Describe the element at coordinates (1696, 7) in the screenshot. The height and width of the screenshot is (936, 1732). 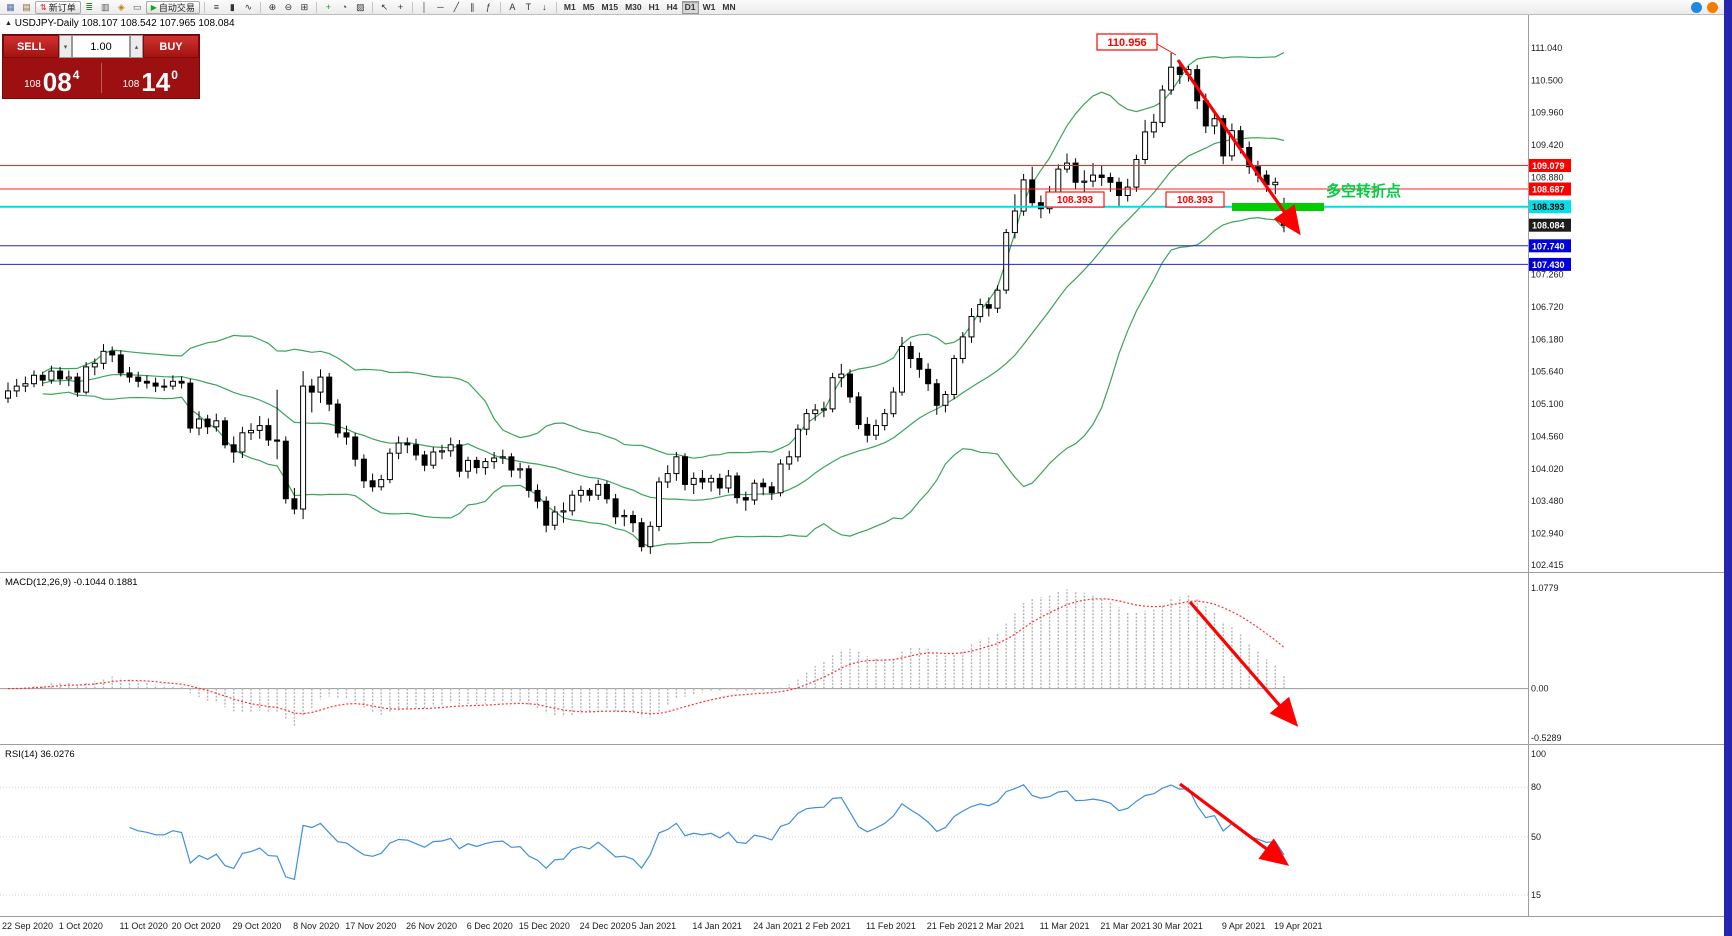
I see `community-icon` at that location.